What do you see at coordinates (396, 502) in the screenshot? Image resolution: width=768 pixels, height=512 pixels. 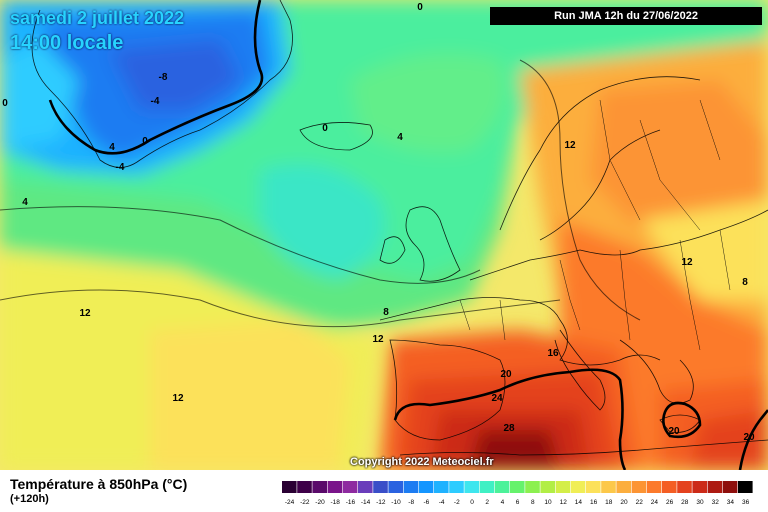 I see `legend-tick-label: -10` at bounding box center [396, 502].